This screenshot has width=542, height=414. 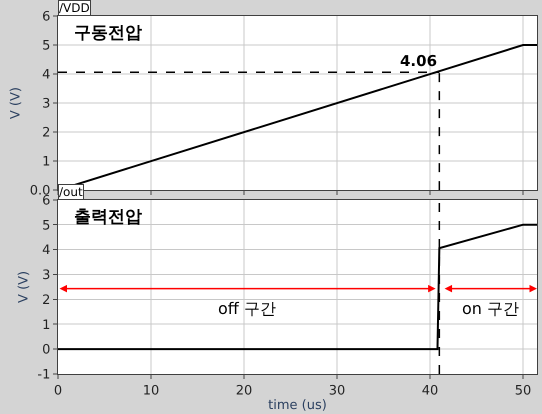 I want to click on x-tick-label: 10, so click(x=151, y=391).